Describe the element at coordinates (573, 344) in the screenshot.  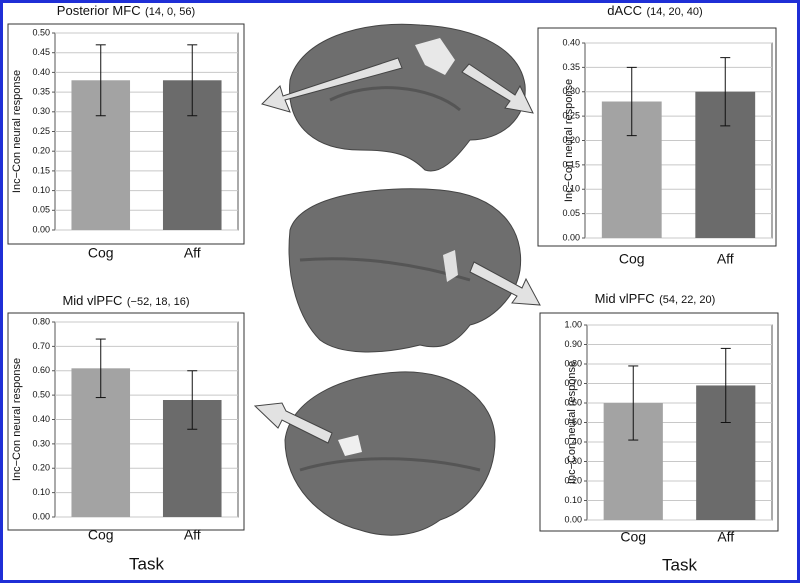
I see `y-tick-label: 0.90` at that location.